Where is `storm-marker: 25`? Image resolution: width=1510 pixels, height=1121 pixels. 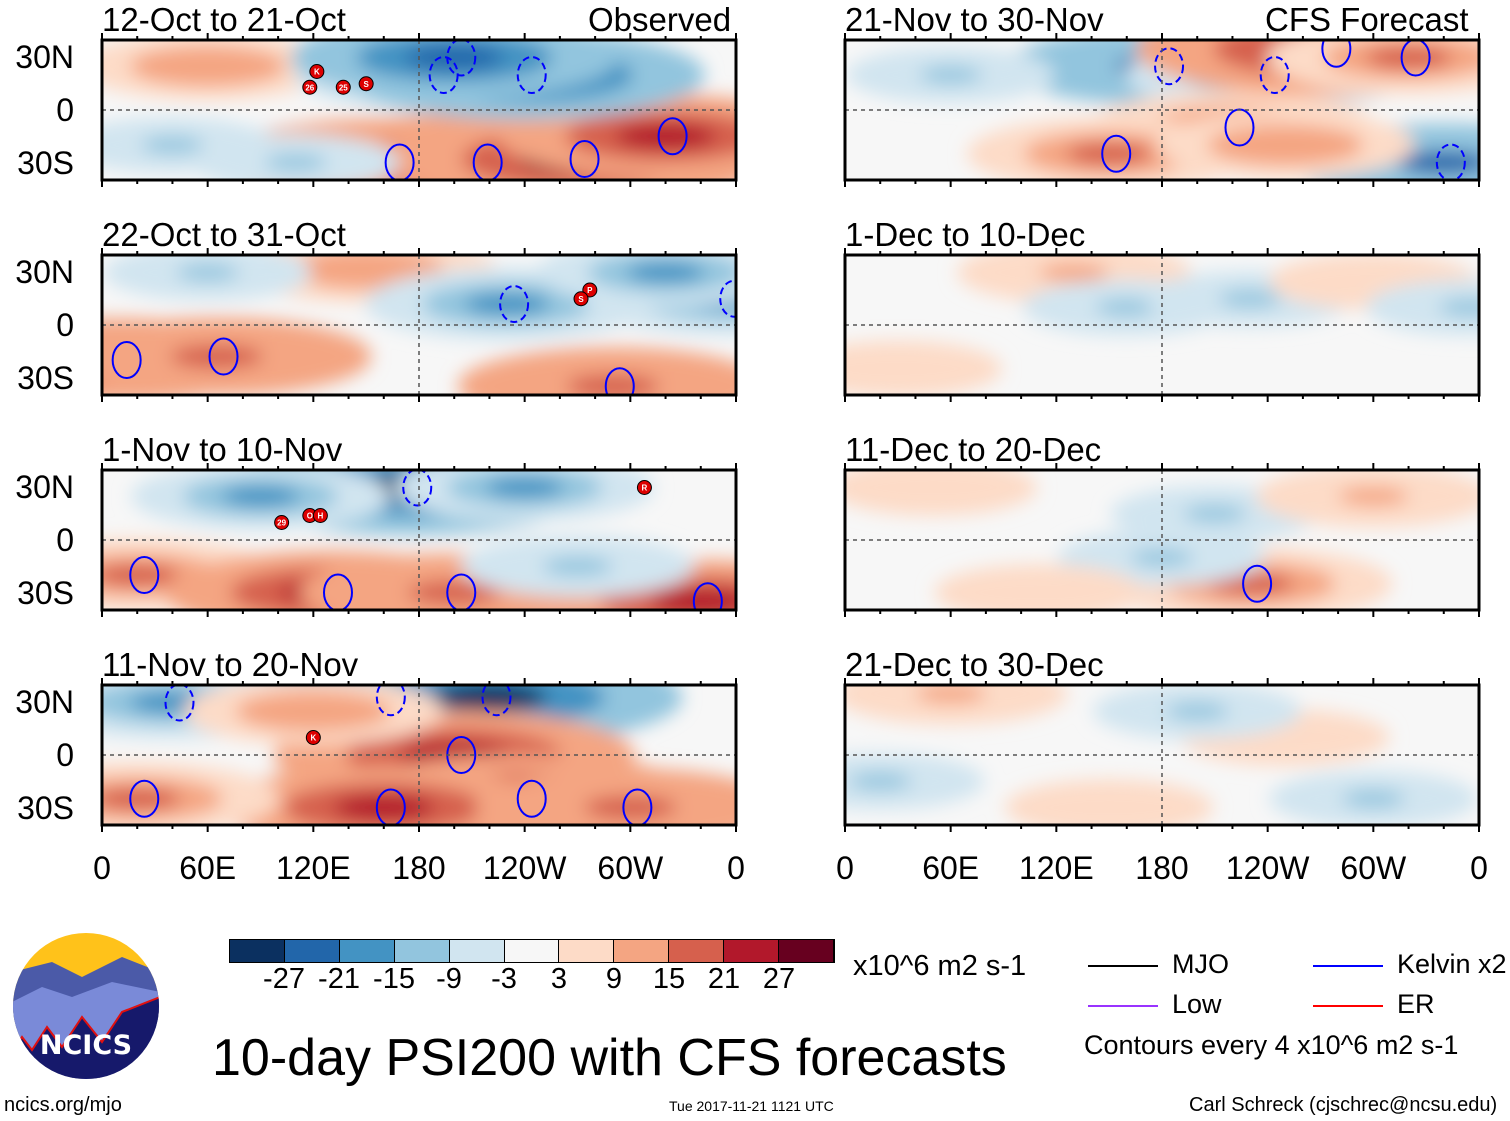 storm-marker: 25 is located at coordinates (343, 87).